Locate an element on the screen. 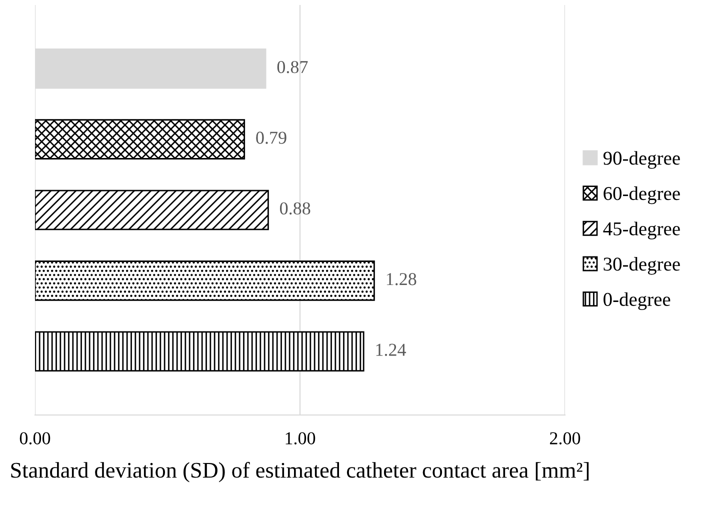 The height and width of the screenshot is (531, 727). data-label: 0.88 is located at coordinates (295, 208).